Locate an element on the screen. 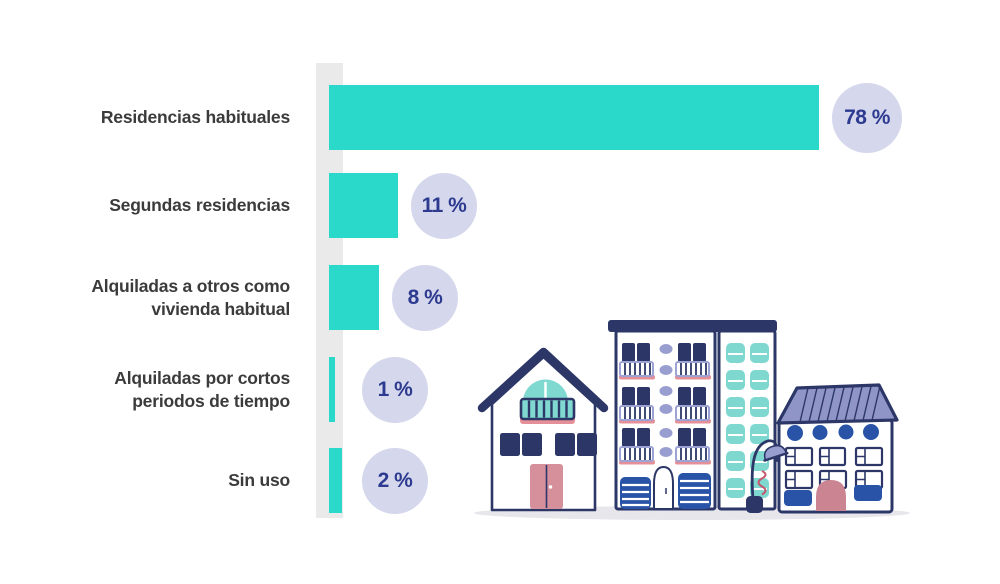 The height and width of the screenshot is (584, 1000). buildings-illustration is located at coordinates (692, 420).